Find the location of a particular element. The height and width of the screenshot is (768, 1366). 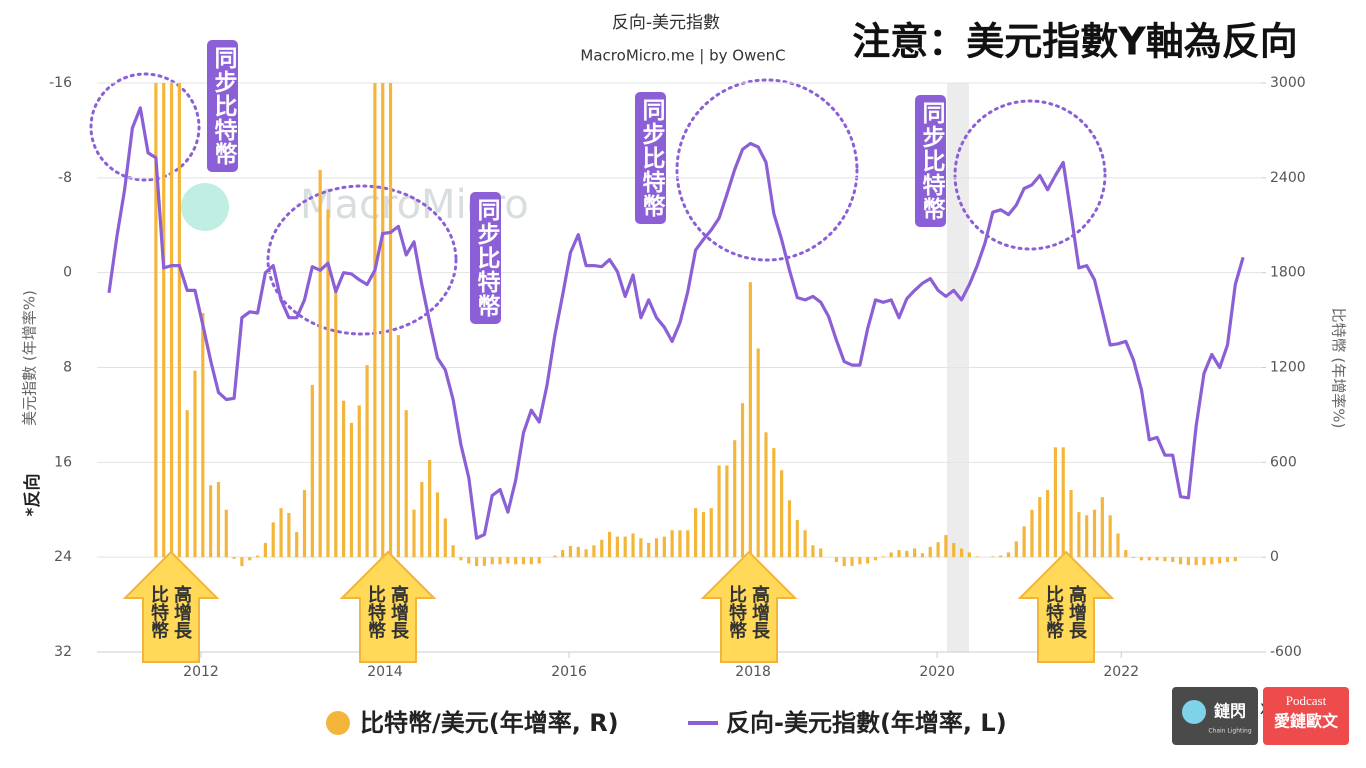

arrow is located at coordinates (388, 606).